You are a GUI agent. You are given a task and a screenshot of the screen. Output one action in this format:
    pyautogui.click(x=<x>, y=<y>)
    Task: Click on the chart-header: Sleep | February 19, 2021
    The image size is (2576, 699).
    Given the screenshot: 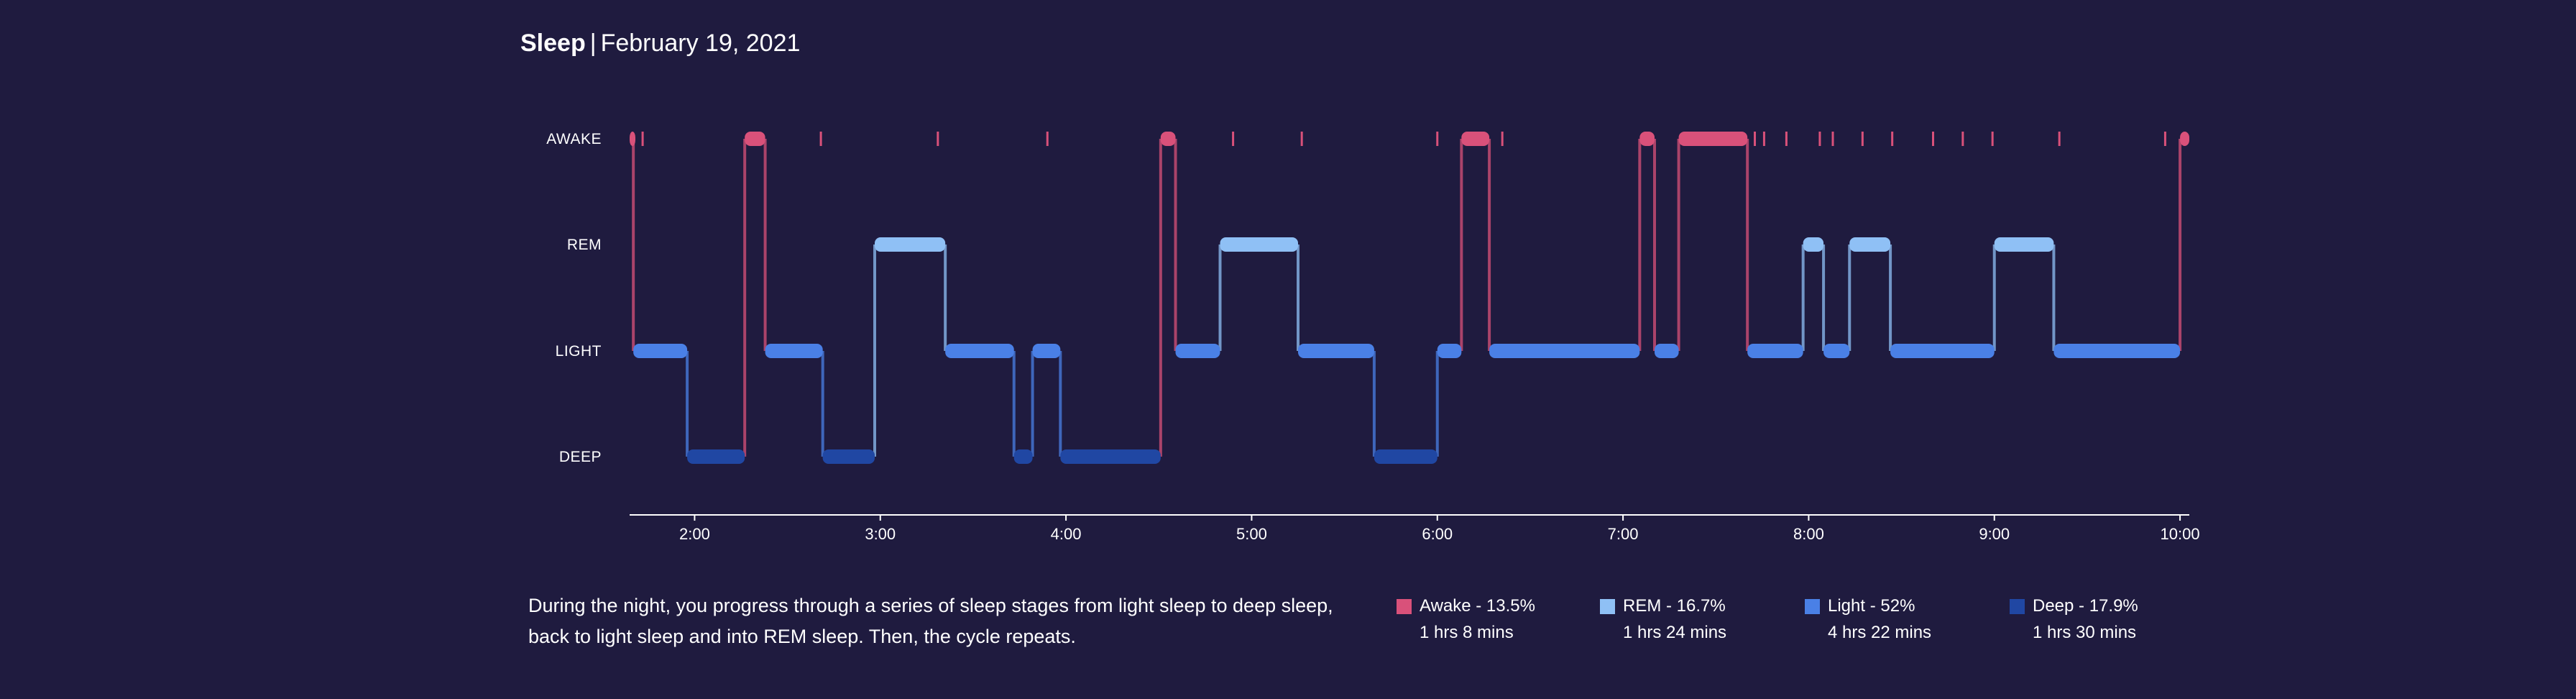 What is the action you would take?
    pyautogui.click(x=660, y=43)
    